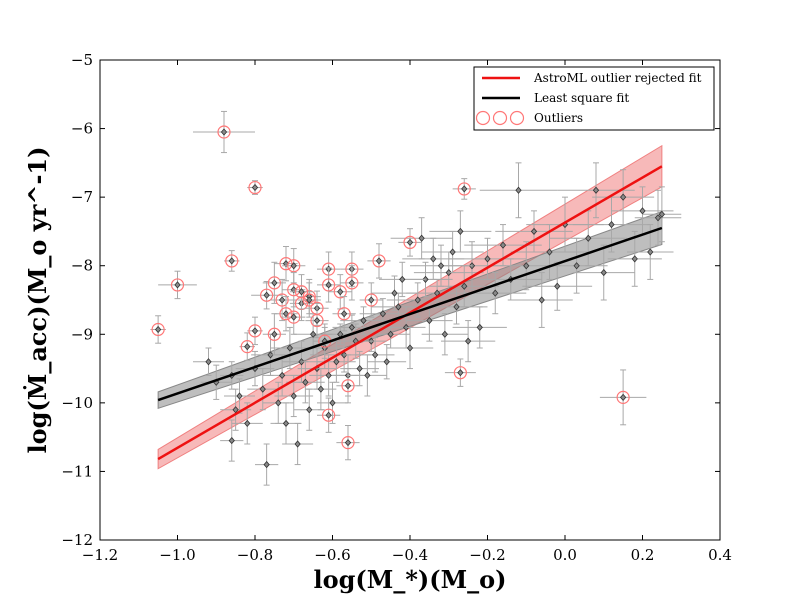  Describe the element at coordinates (100, 555) in the screenshot. I see `x-tick-label: −1.2` at that location.